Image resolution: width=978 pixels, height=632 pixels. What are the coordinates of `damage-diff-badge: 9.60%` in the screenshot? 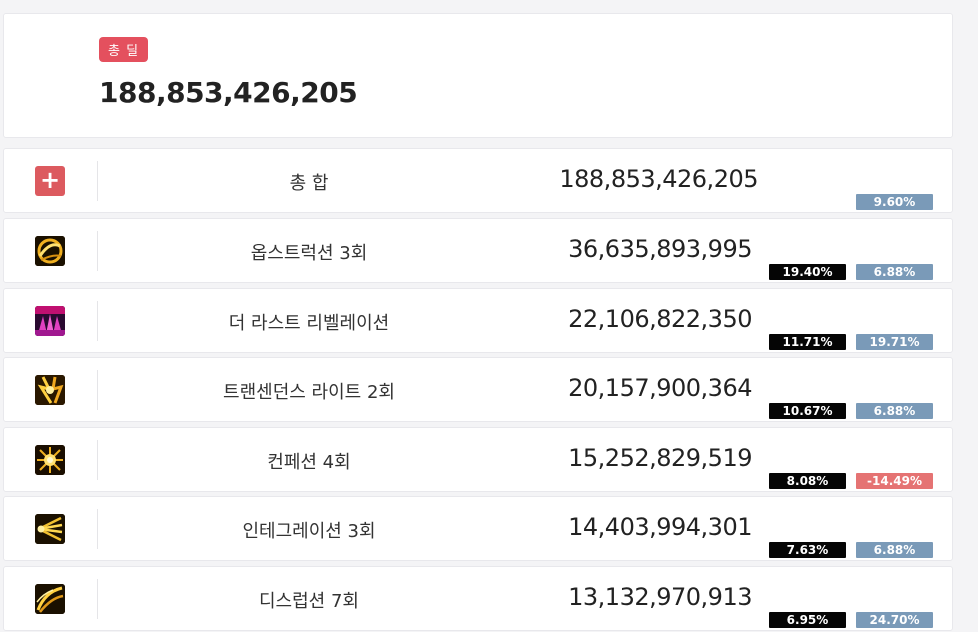 It's located at (894, 202).